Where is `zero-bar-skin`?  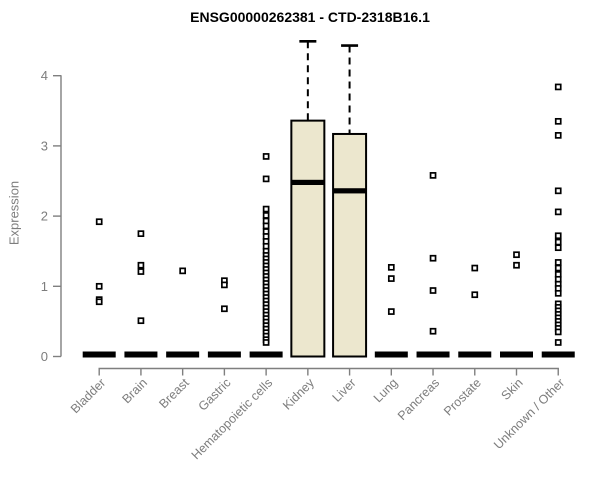
zero-bar-skin is located at coordinates (516, 354).